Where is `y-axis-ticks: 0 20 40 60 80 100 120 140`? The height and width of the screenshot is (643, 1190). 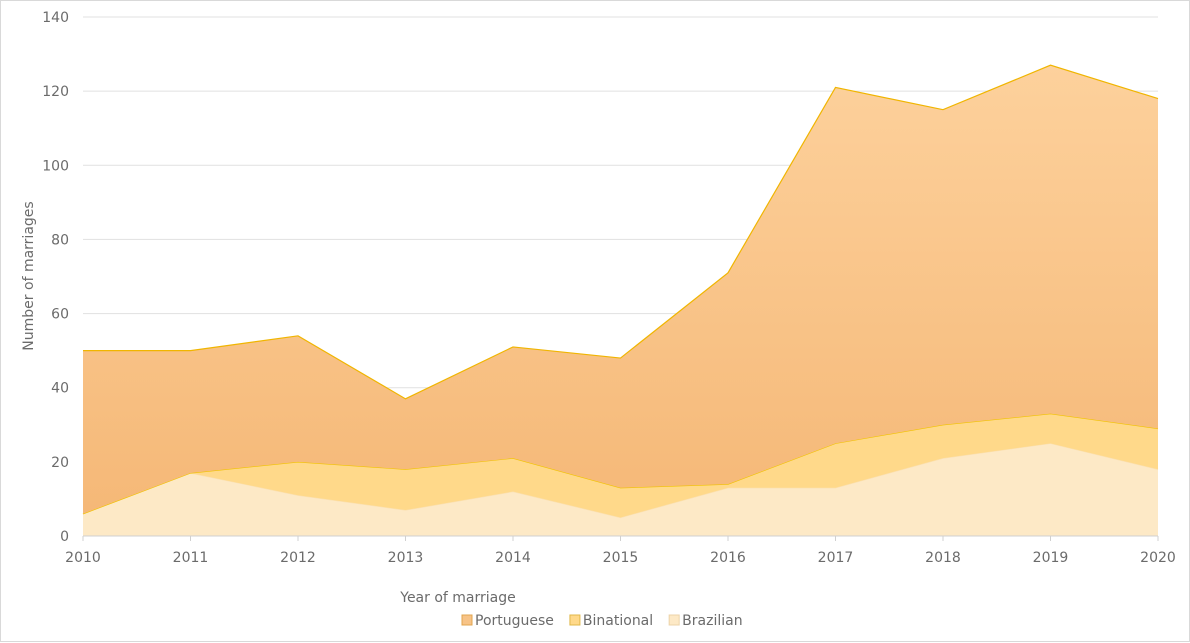
y-axis-ticks: 0 20 40 60 80 100 120 140 is located at coordinates (55, 277).